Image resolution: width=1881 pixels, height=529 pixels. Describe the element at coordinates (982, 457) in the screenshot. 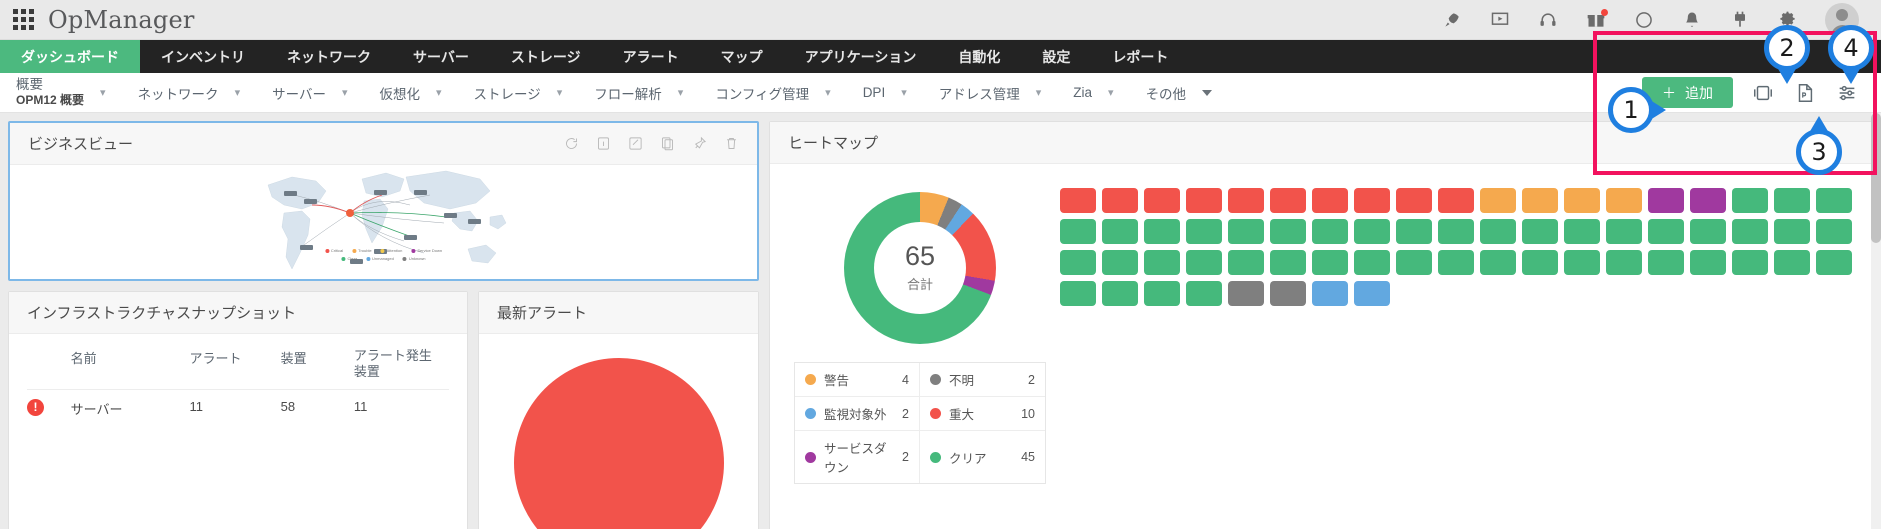

I see `legend-item-clear: クリア 45` at that location.